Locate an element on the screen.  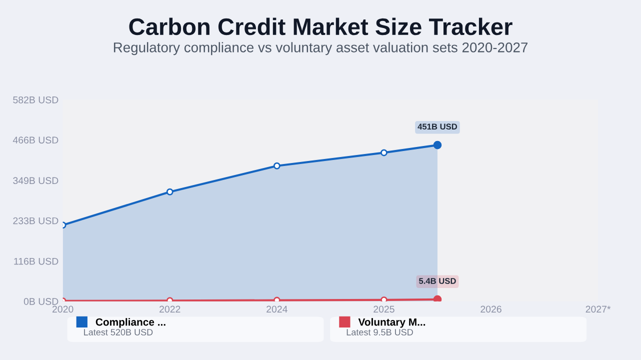
x-tick-label: 2027* is located at coordinates (598, 309).